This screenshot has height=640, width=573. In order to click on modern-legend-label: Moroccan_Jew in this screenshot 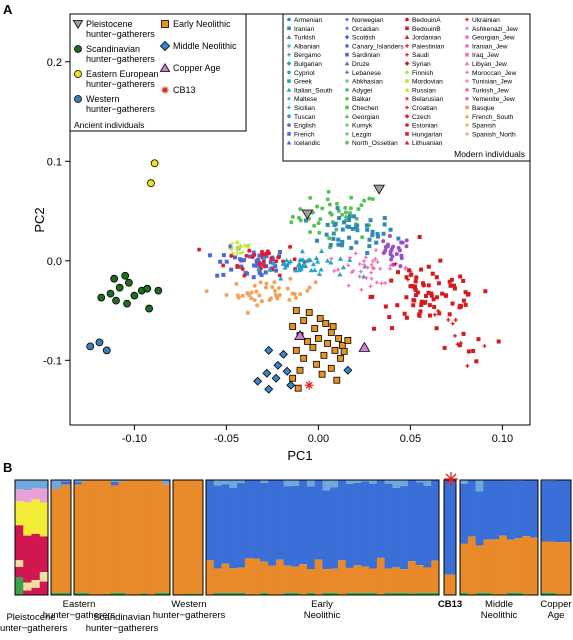, I will do `click(494, 73)`.